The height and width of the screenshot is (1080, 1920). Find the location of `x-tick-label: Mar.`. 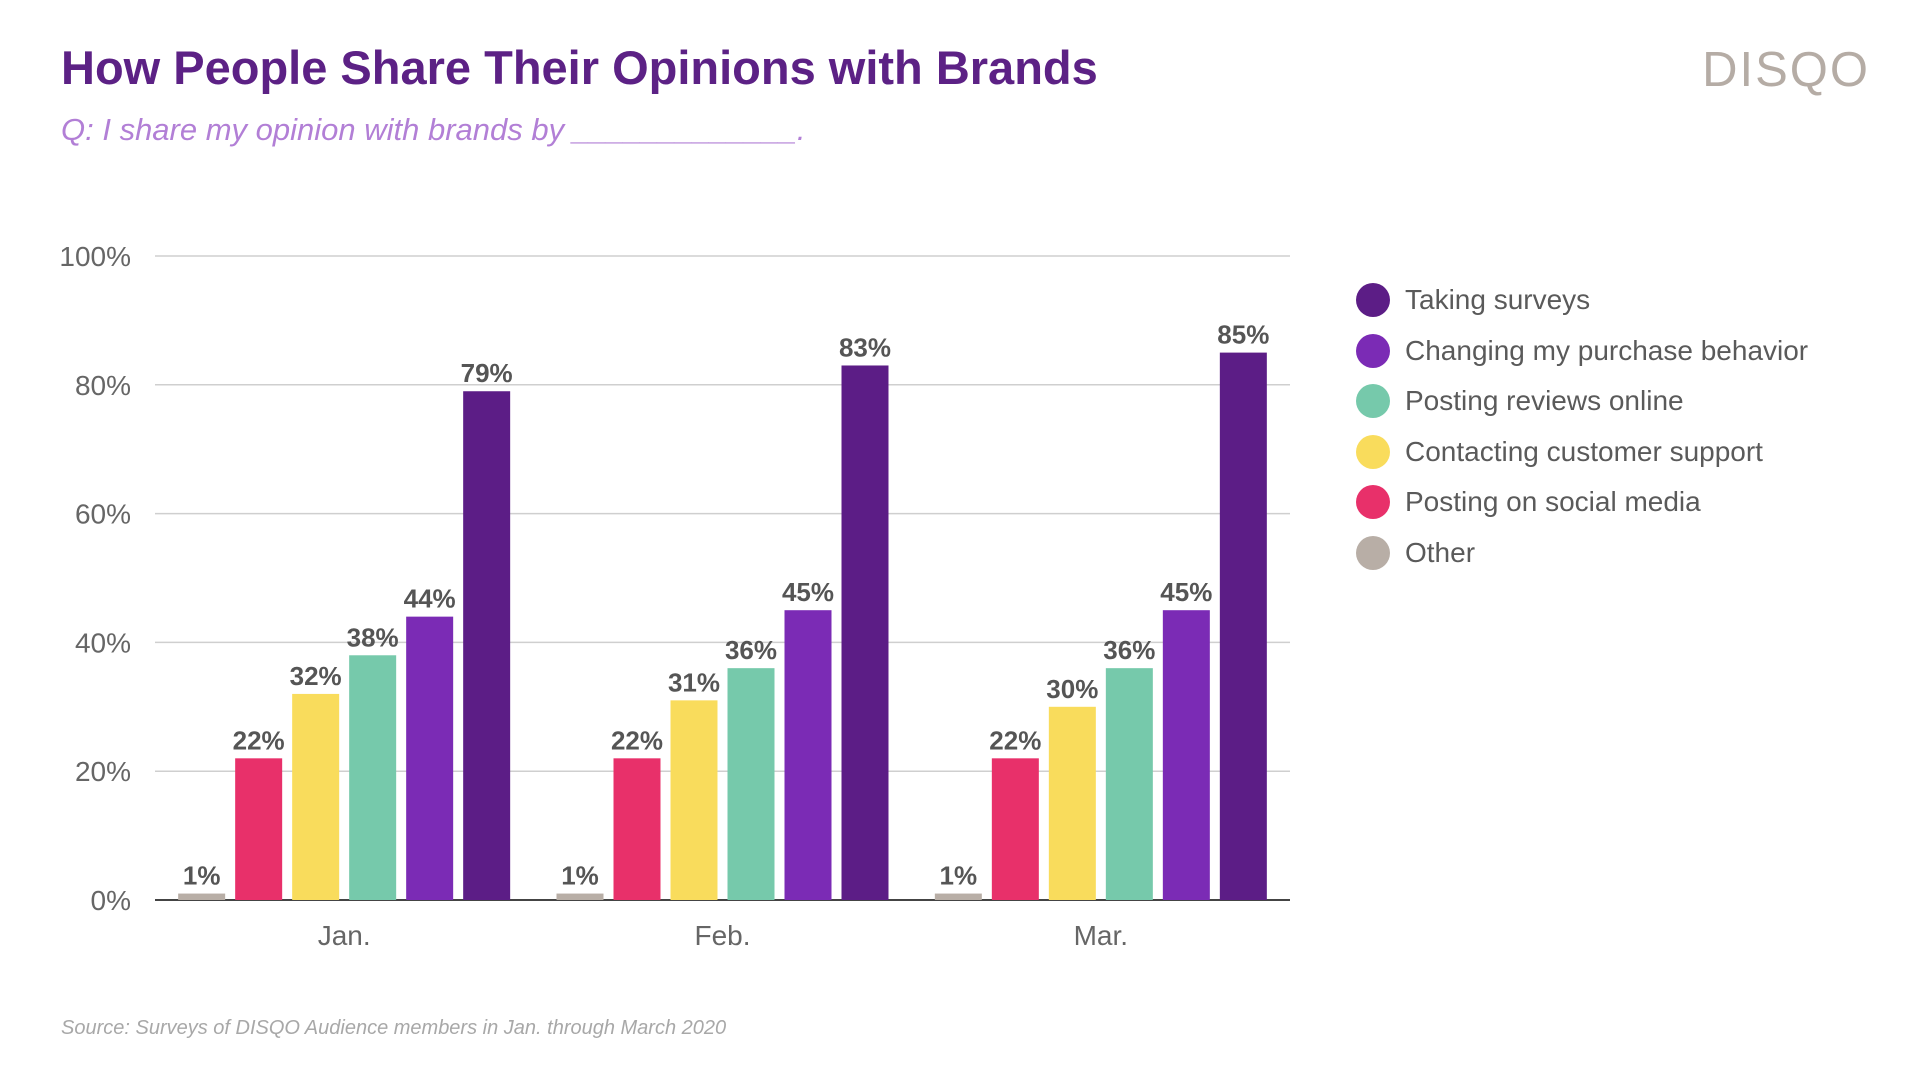

x-tick-label: Mar. is located at coordinates (1101, 935).